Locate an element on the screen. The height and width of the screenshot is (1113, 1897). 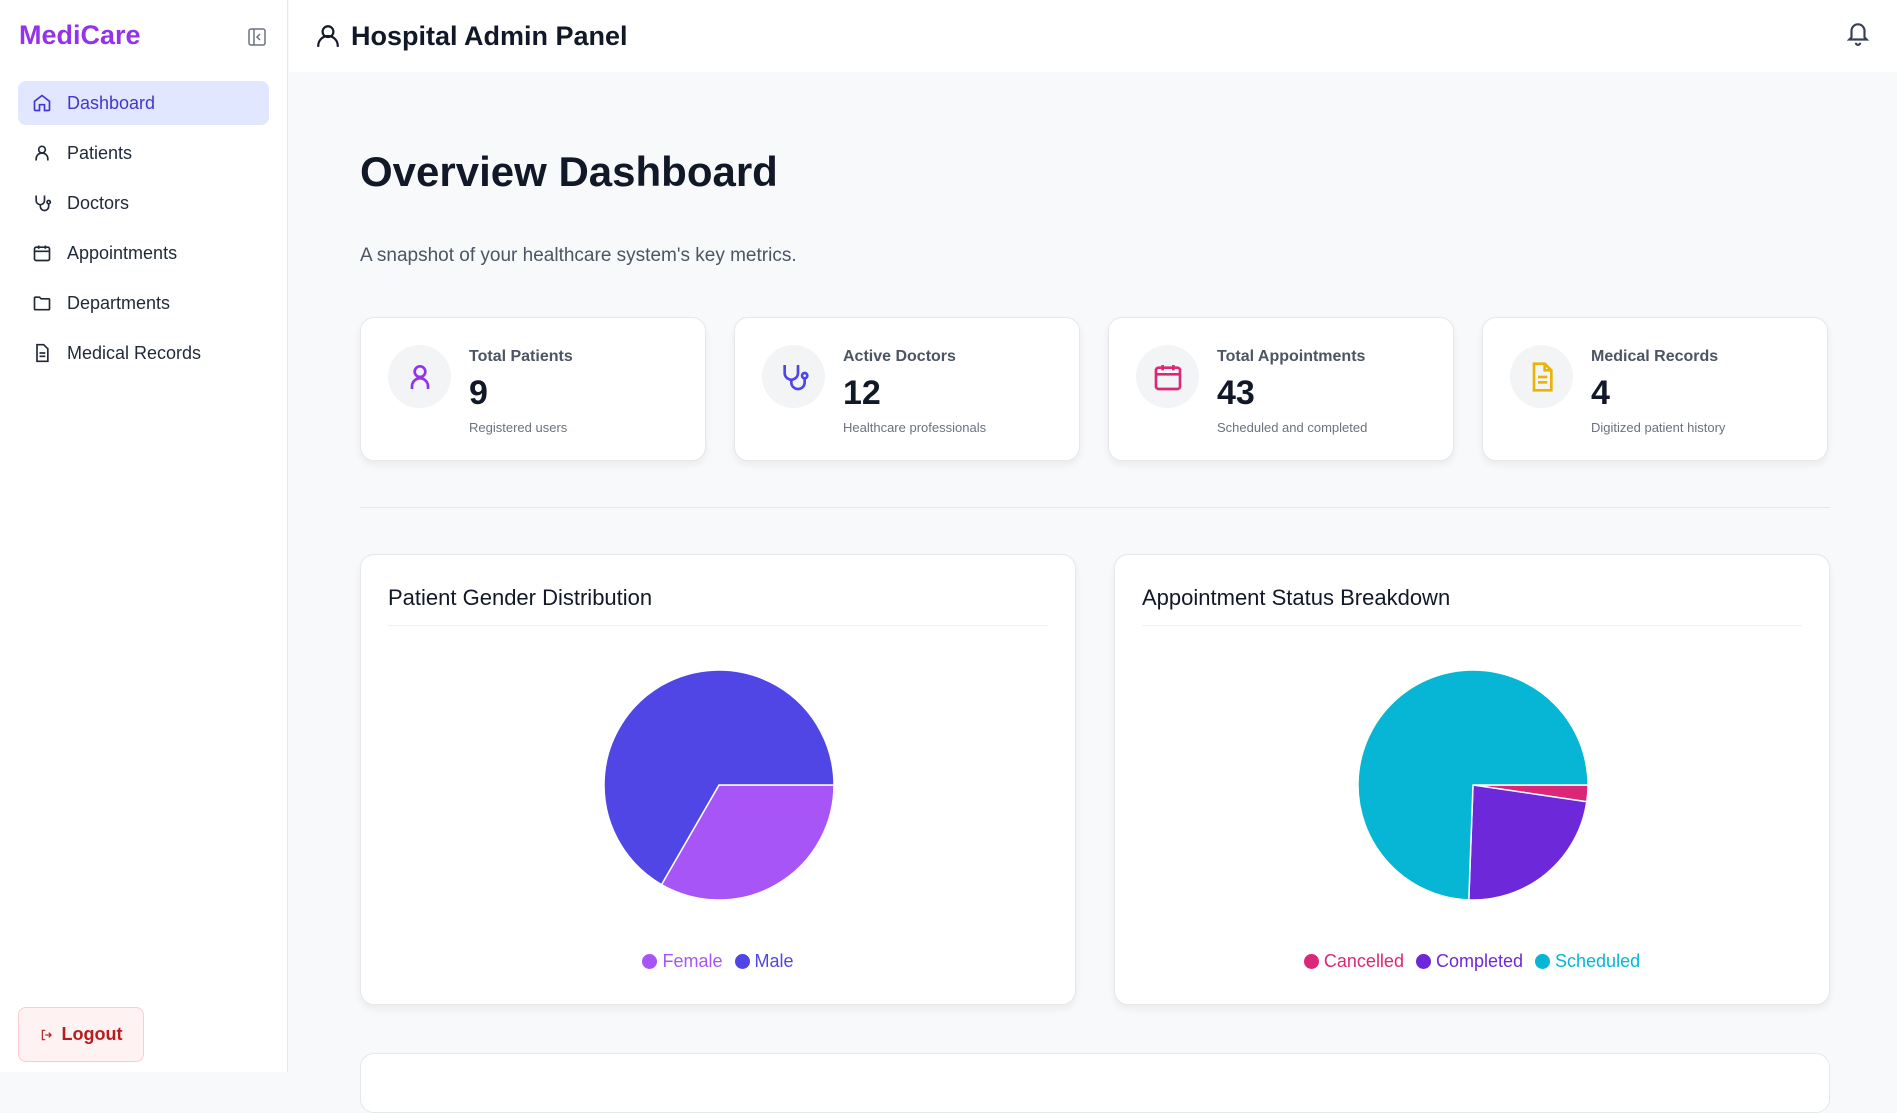
sidebar-item-dashboard: Dashboard is located at coordinates (143, 103).